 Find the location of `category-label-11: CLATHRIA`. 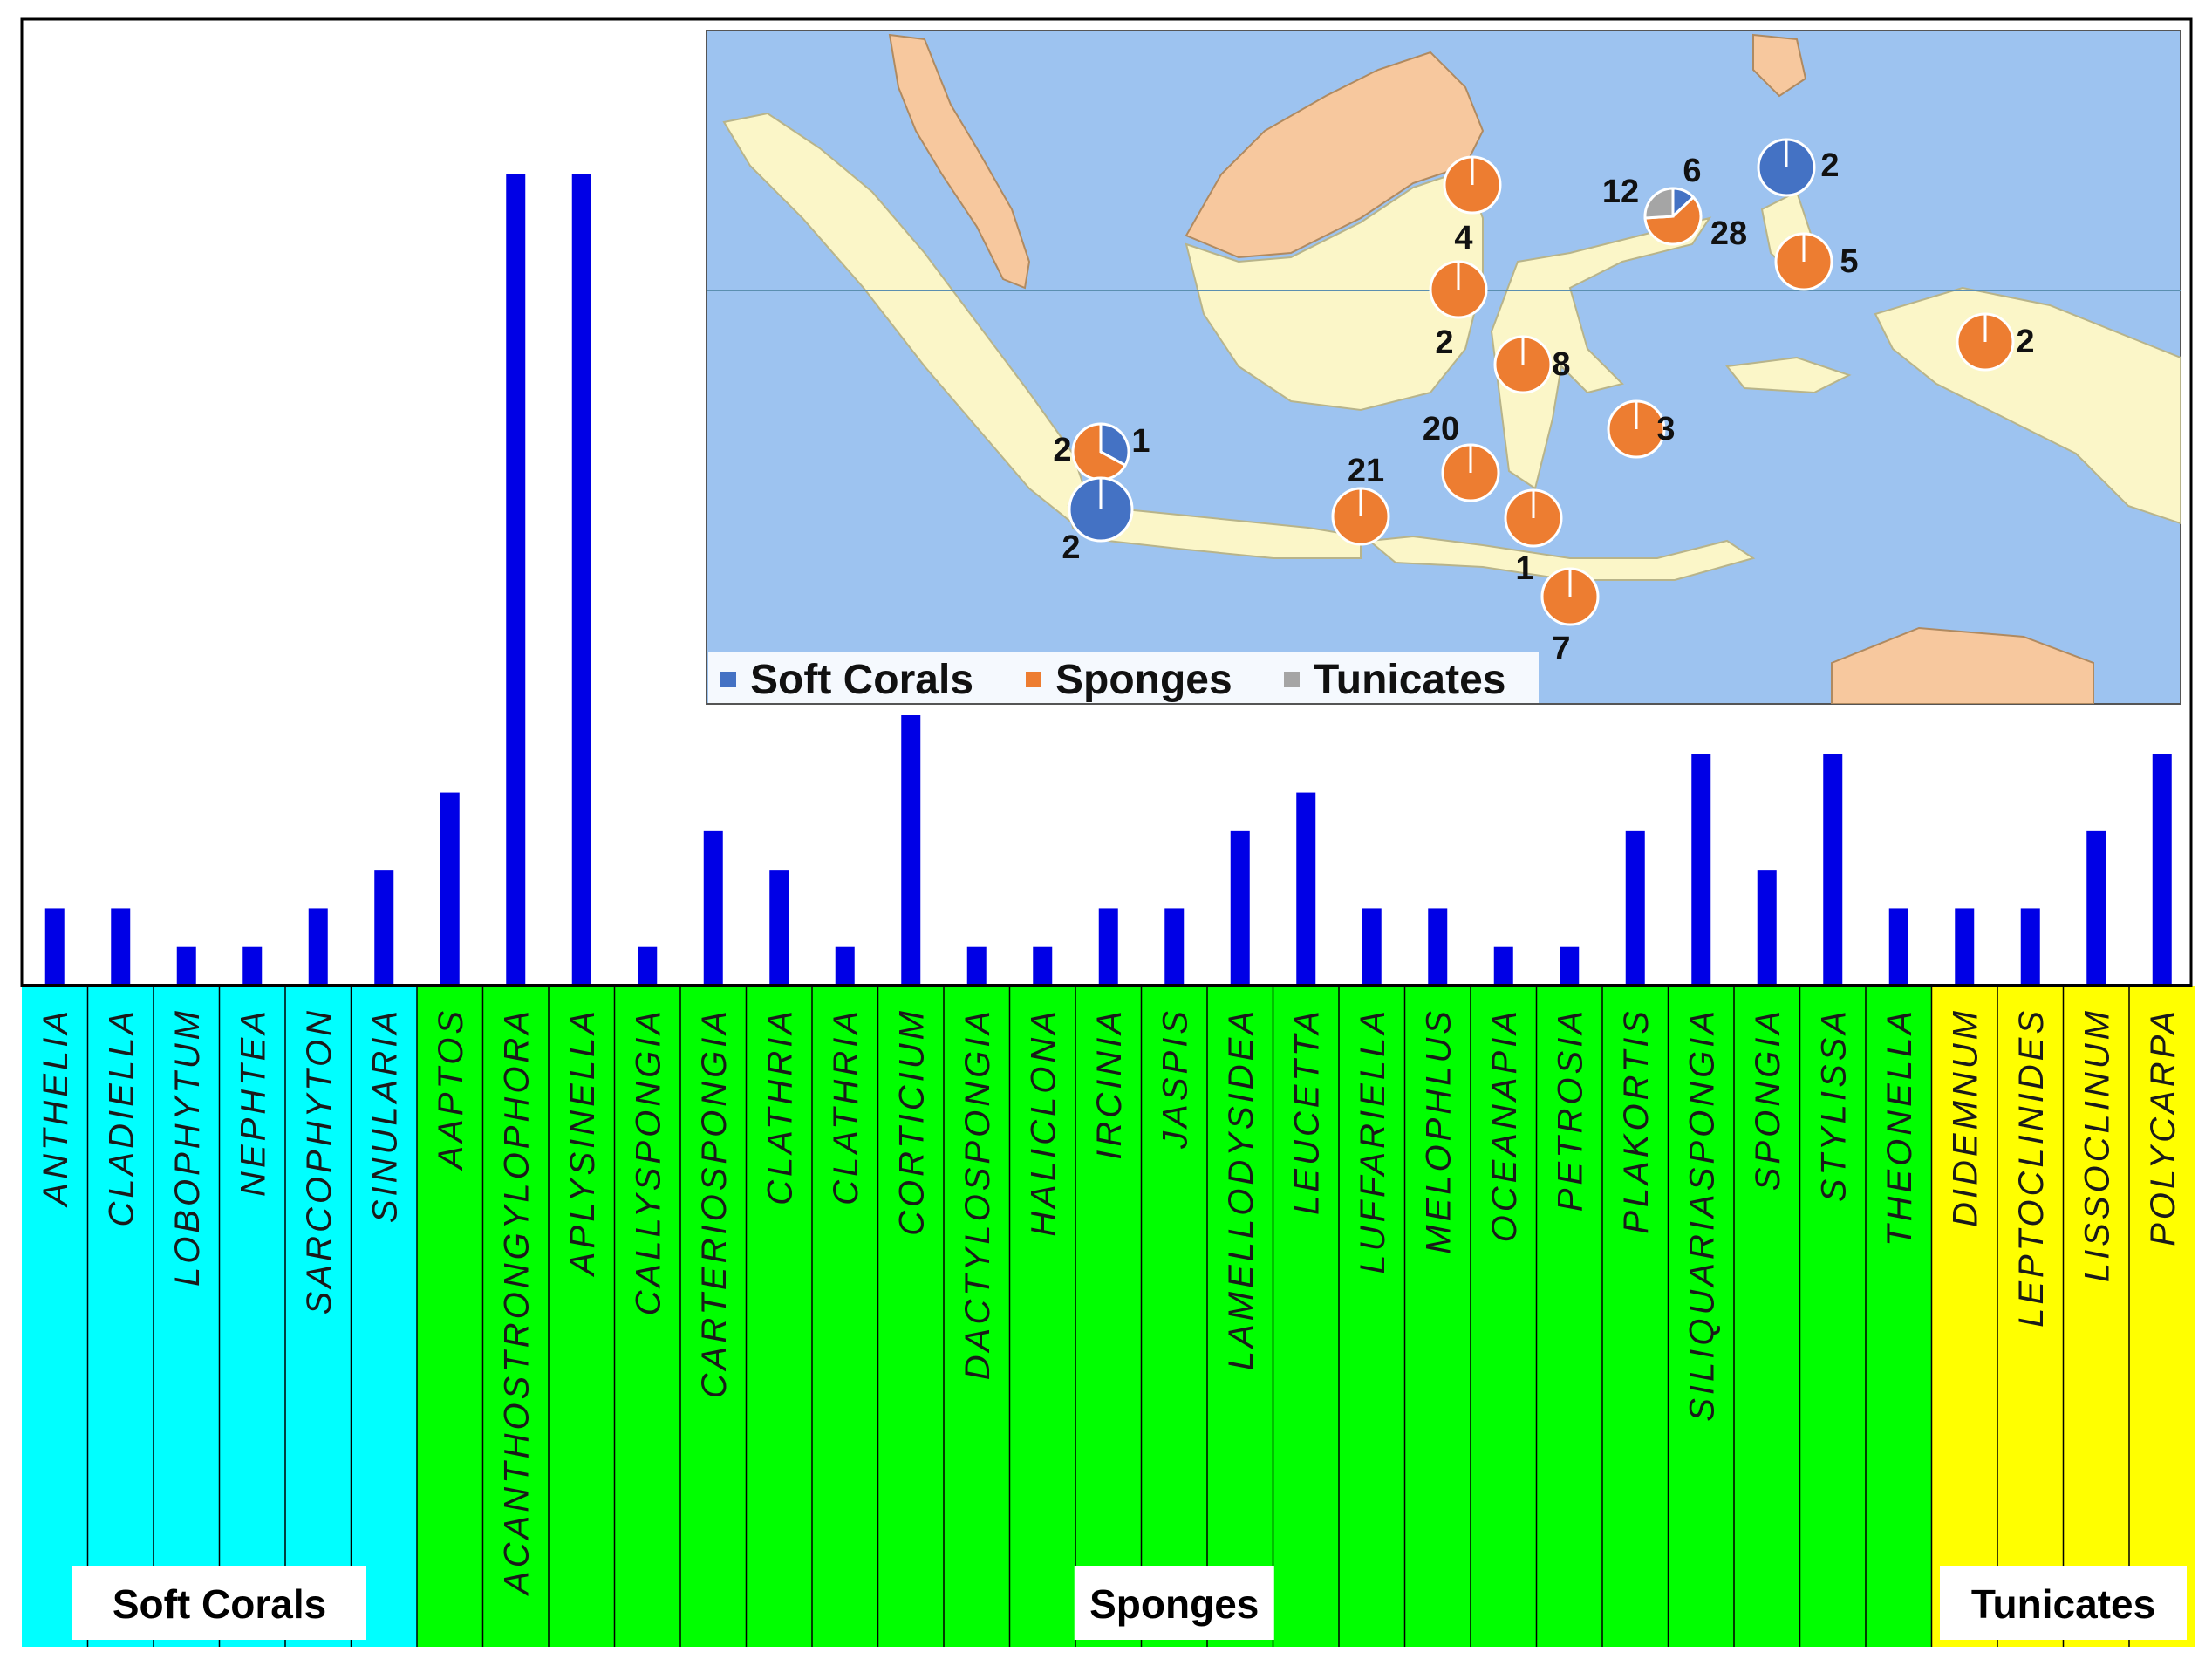

category-label-11: CLATHRIA is located at coordinates (780, 1106).